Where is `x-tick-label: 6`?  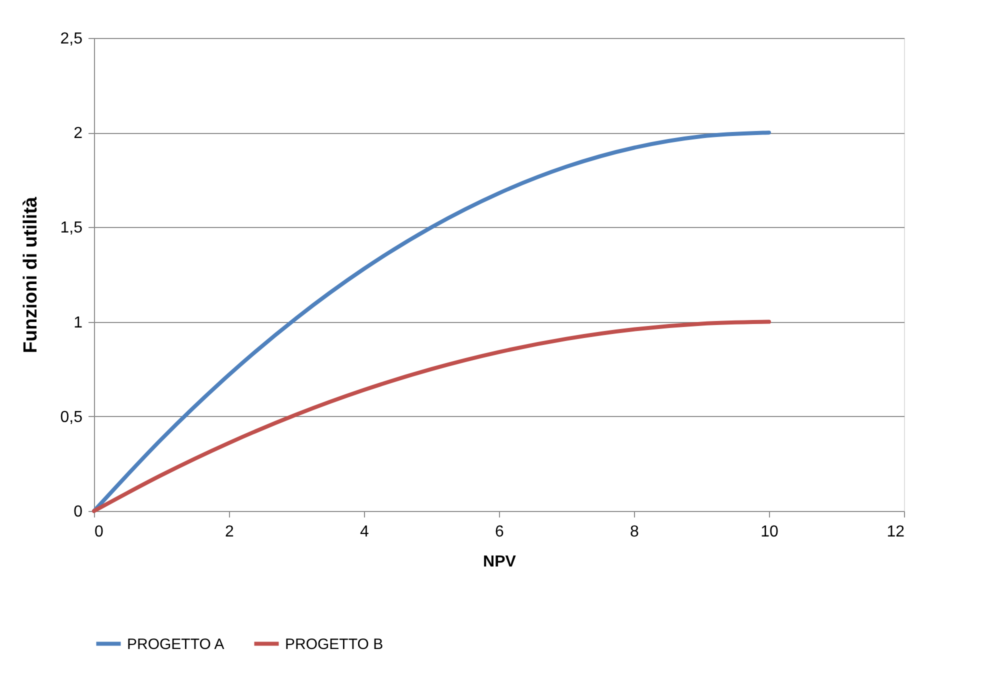
x-tick-label: 6 is located at coordinates (499, 532).